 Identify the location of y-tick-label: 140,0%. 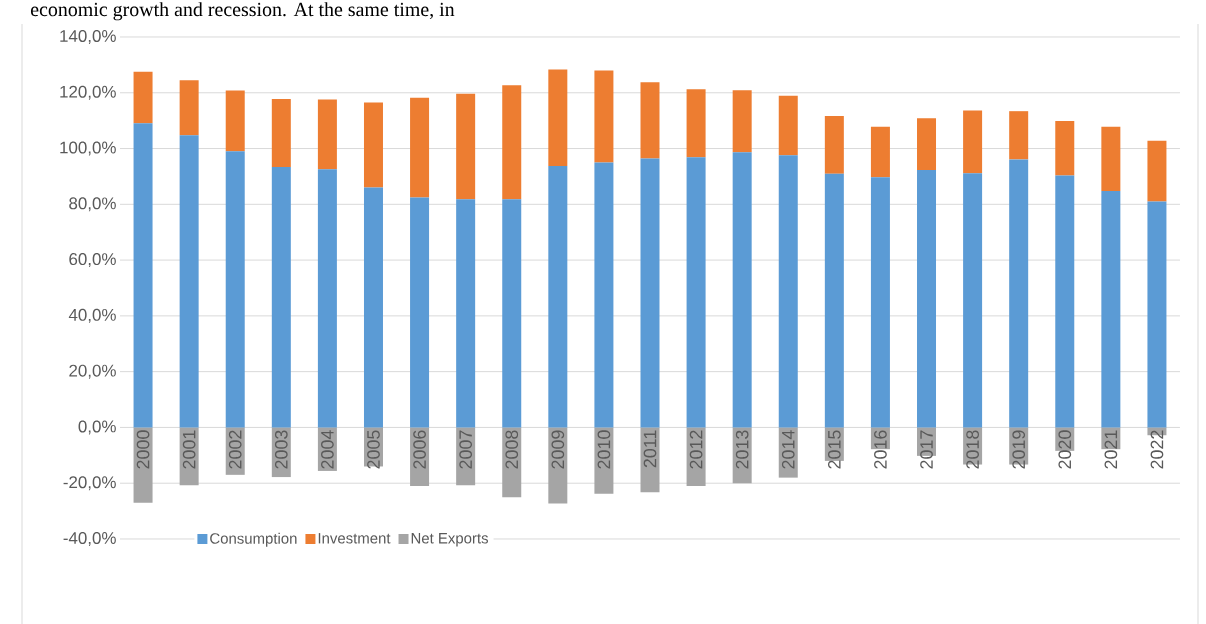
(88, 36).